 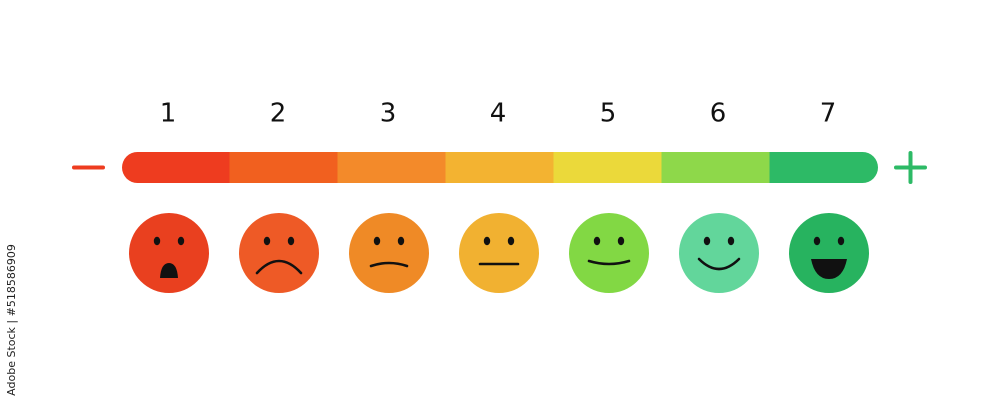 What do you see at coordinates (718, 114) in the screenshot?
I see `scale-label: 6` at bounding box center [718, 114].